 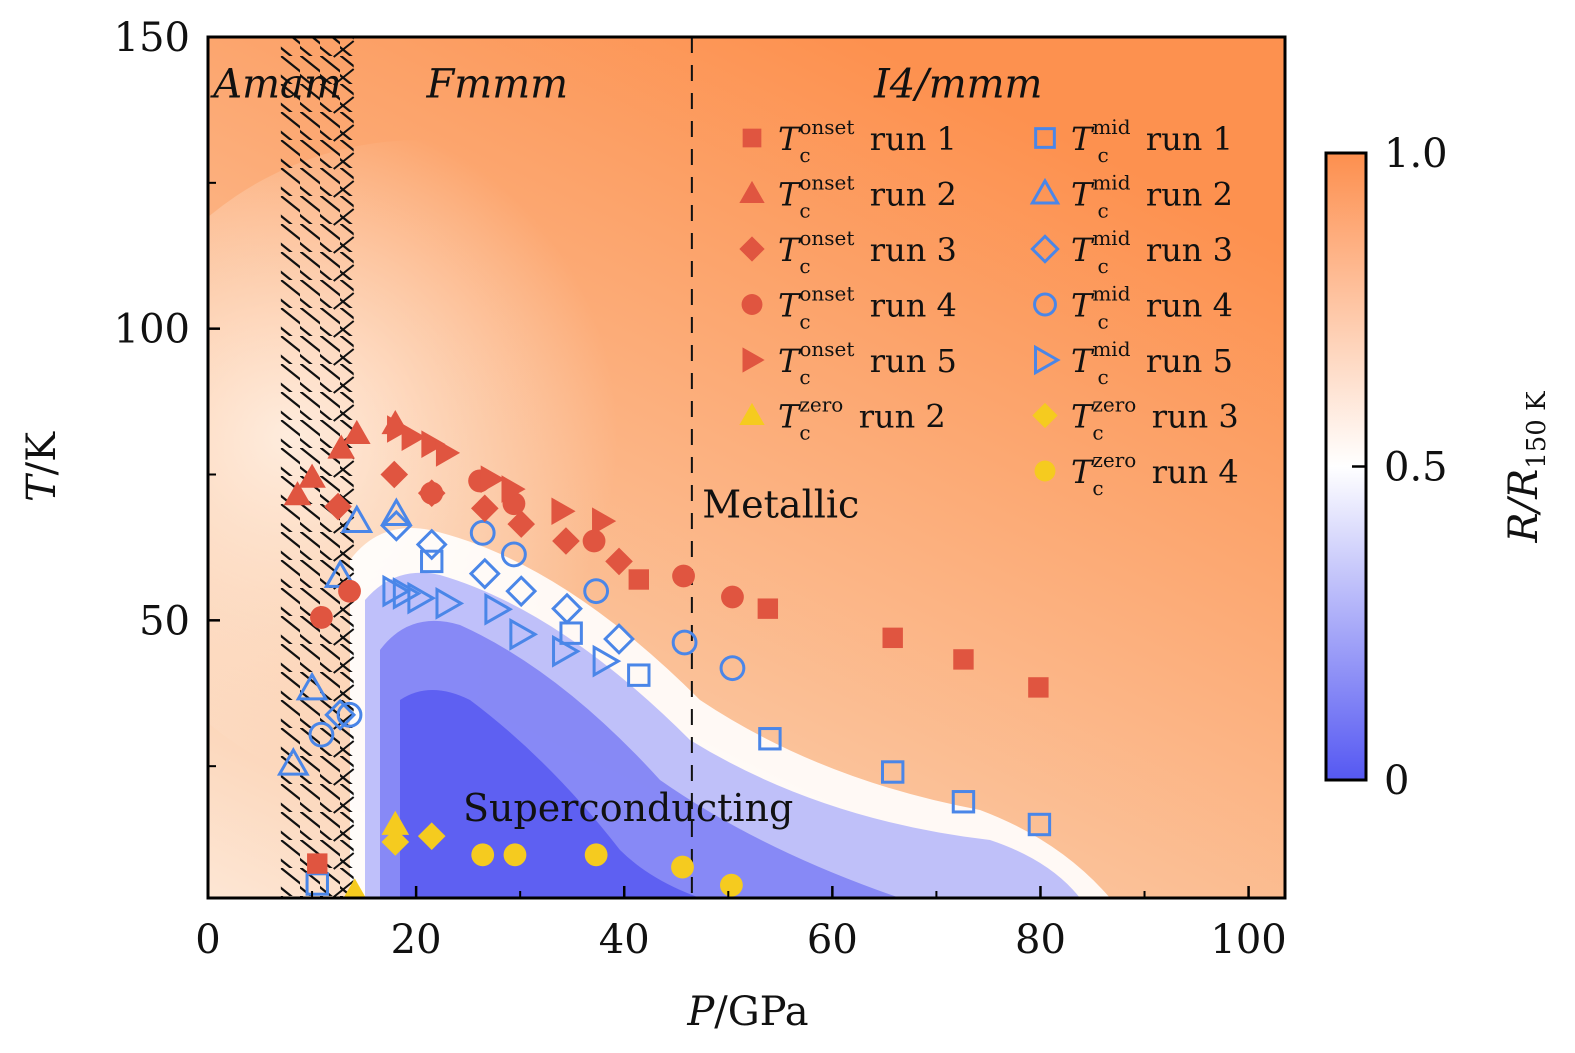 What do you see at coordinates (867, 363) in the screenshot?
I see `legend-label: Tonset c run 5` at bounding box center [867, 363].